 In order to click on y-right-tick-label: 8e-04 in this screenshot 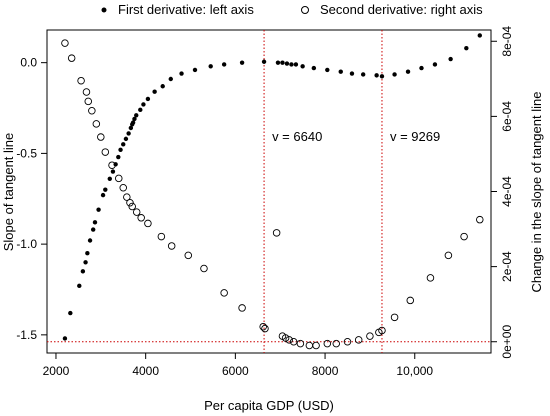, I will do `click(507, 41)`.